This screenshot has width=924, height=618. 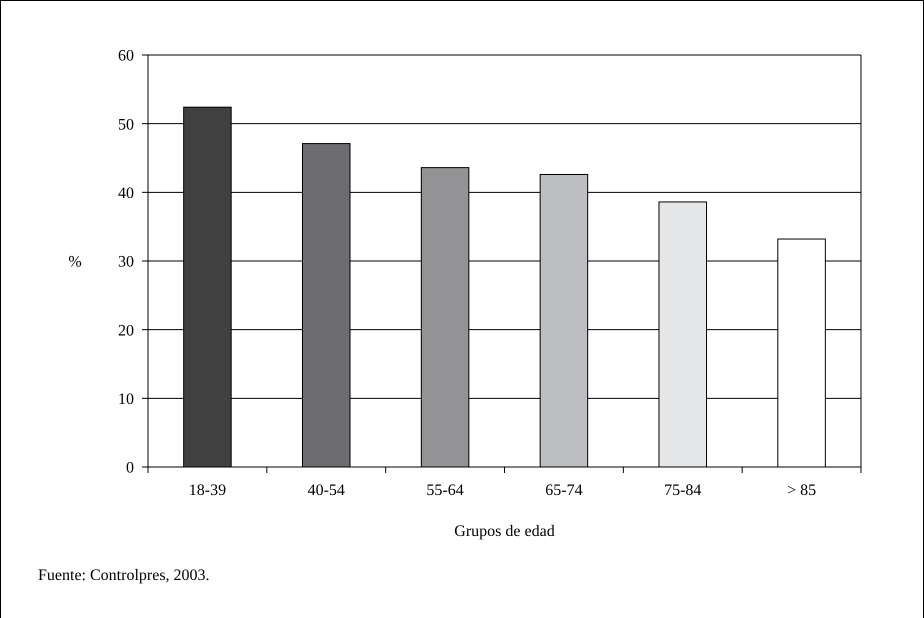 What do you see at coordinates (126, 125) in the screenshot?
I see `y-tick-label: 50` at bounding box center [126, 125].